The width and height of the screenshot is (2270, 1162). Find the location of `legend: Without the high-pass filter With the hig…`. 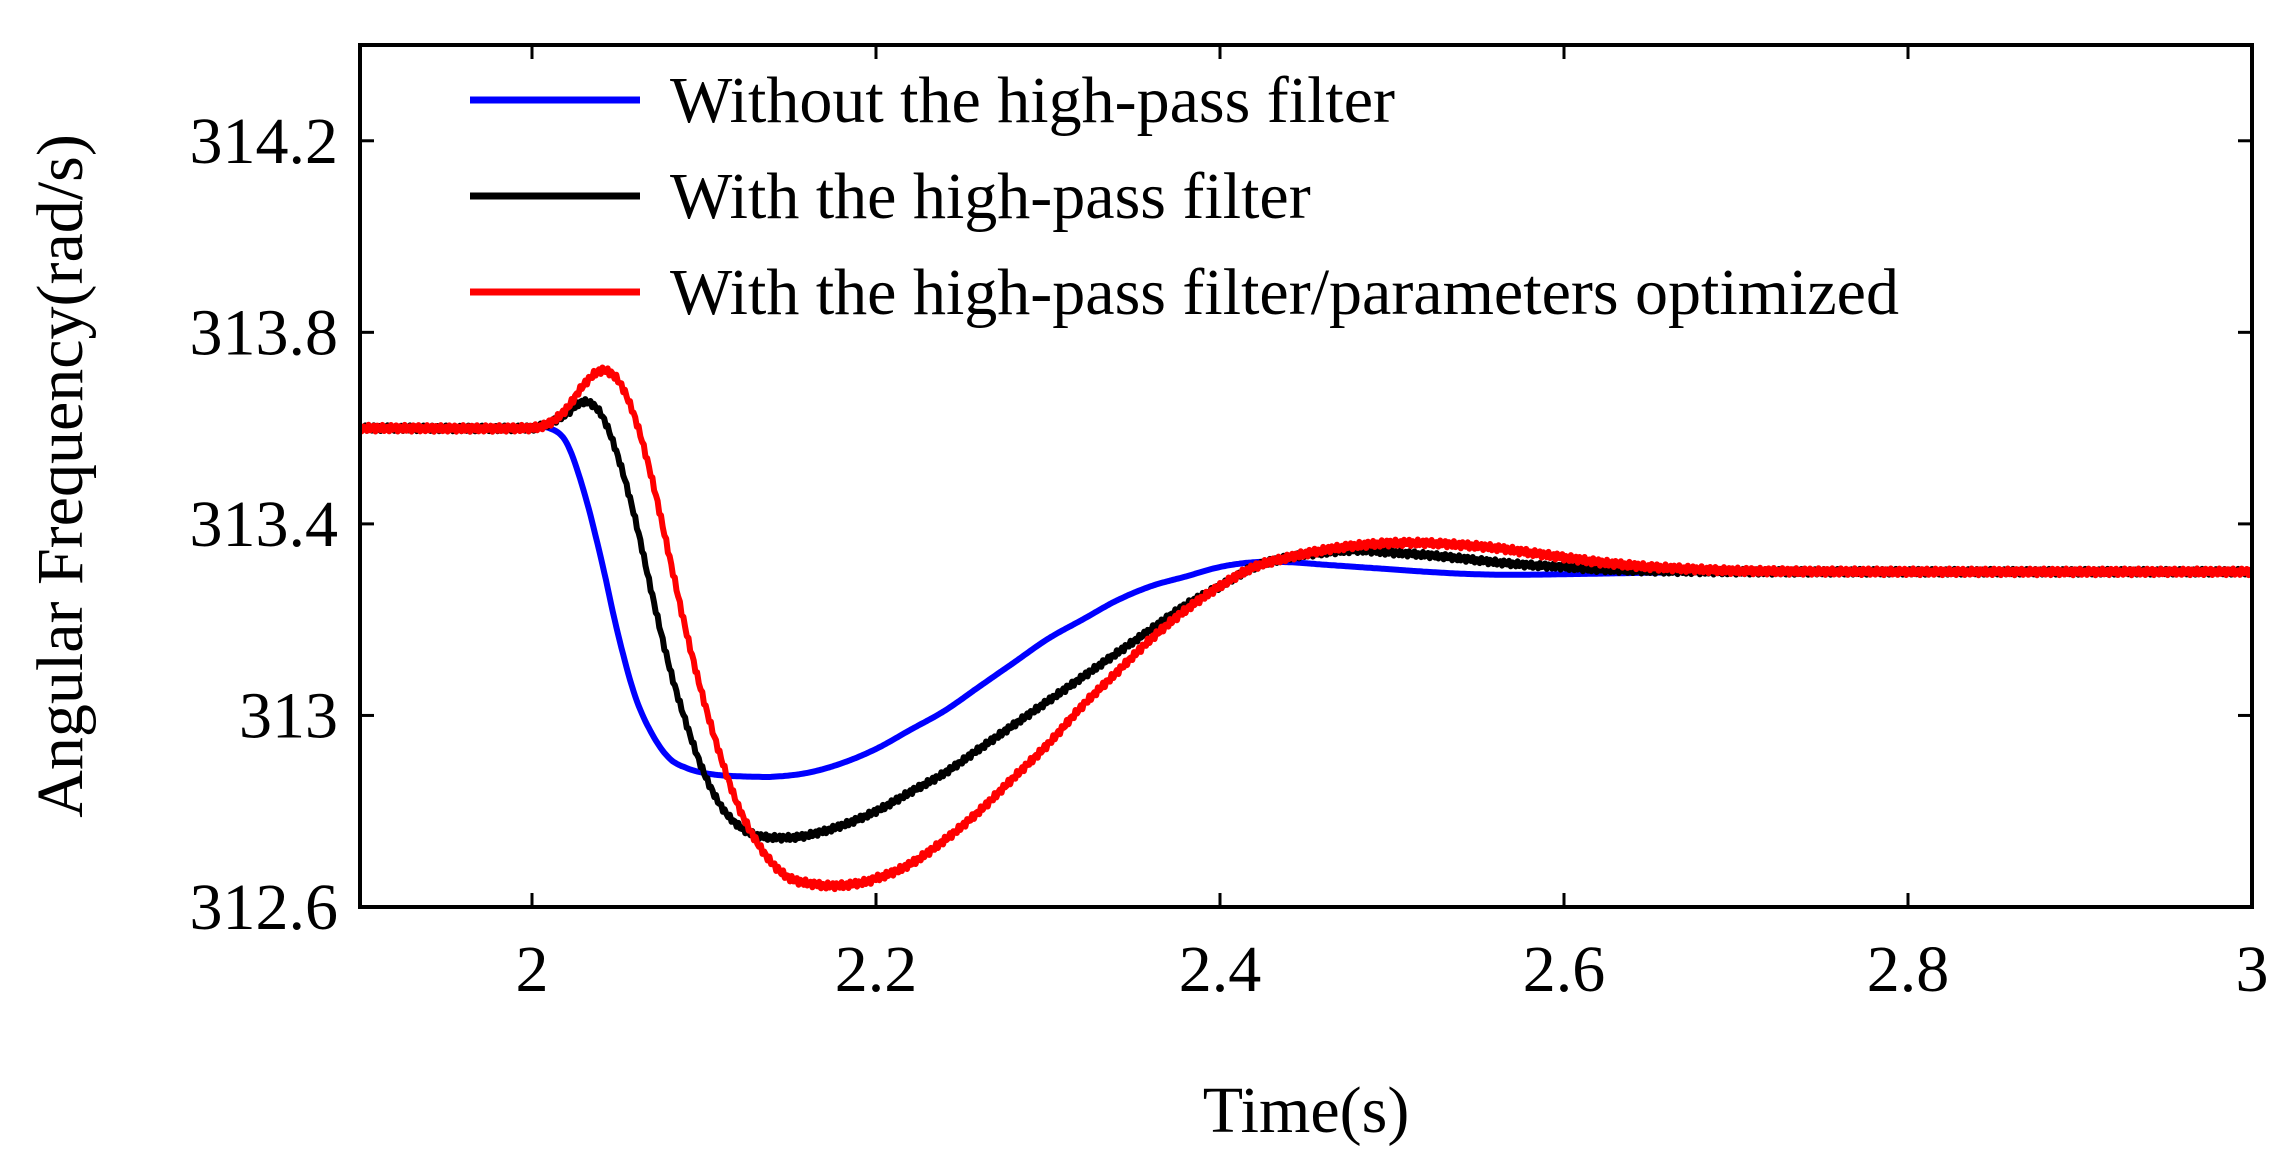

legend: Without the high-pass filter With the hig… is located at coordinates (1184, 196).